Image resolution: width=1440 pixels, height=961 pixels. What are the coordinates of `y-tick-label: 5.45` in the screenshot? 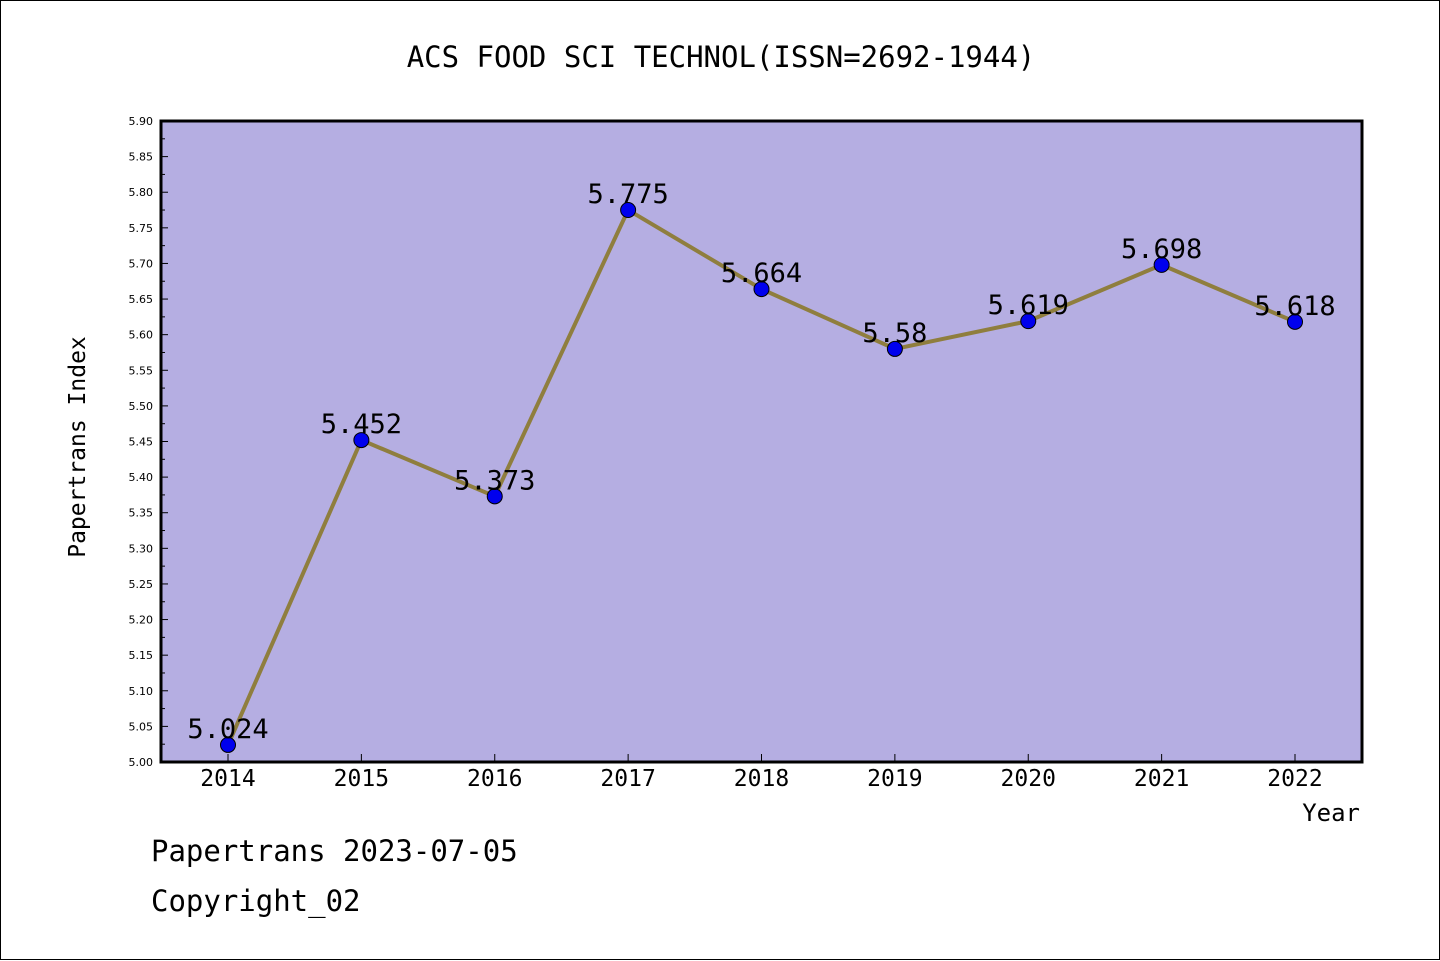 It's located at (141, 442).